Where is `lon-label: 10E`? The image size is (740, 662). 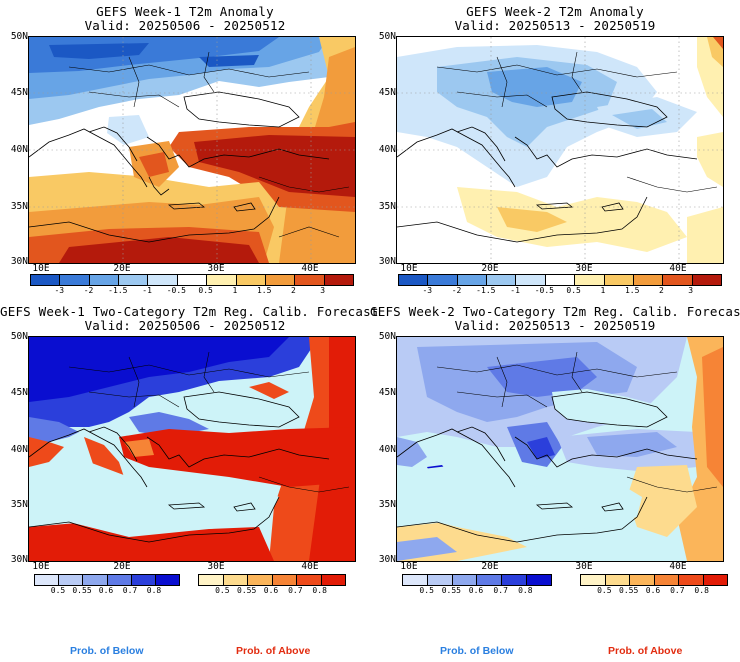
lon-label: 10E is located at coordinates (41, 566).